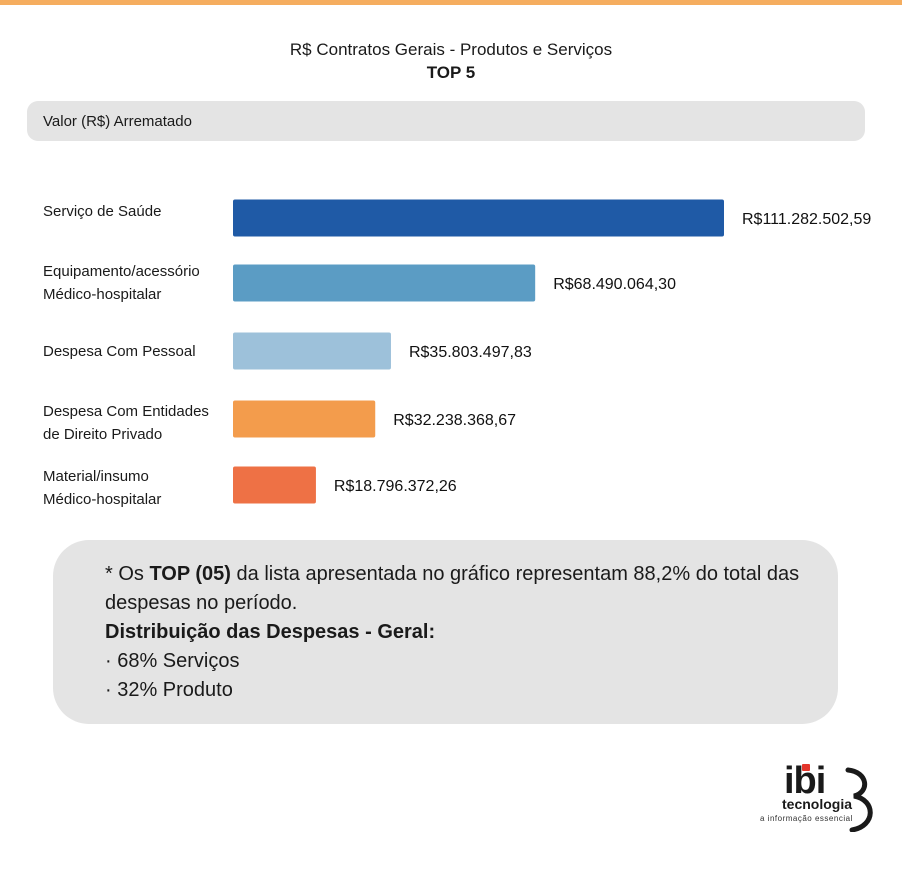 Image resolution: width=902 pixels, height=872 pixels. I want to click on bar-value-label: R$68.490.064,30, so click(614, 284).